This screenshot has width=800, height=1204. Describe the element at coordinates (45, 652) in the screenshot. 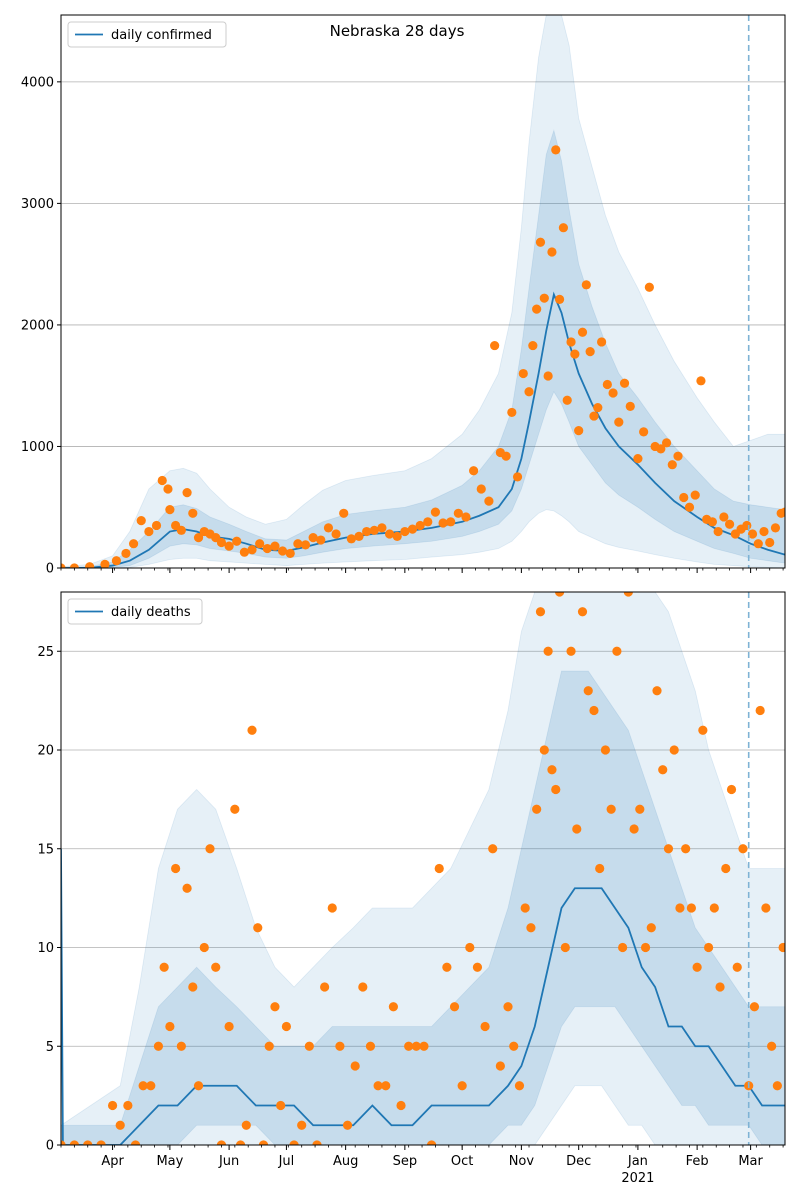

I see `y-tick-label: 25` at that location.